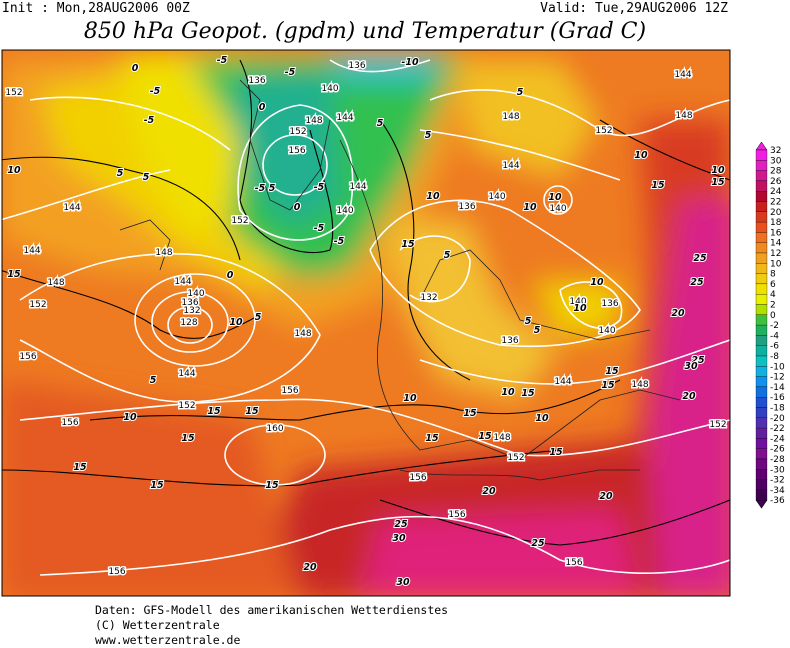 Image resolution: width=790 pixels, height=648 pixels. I want to click on temperature-label: 30, so click(403, 582).